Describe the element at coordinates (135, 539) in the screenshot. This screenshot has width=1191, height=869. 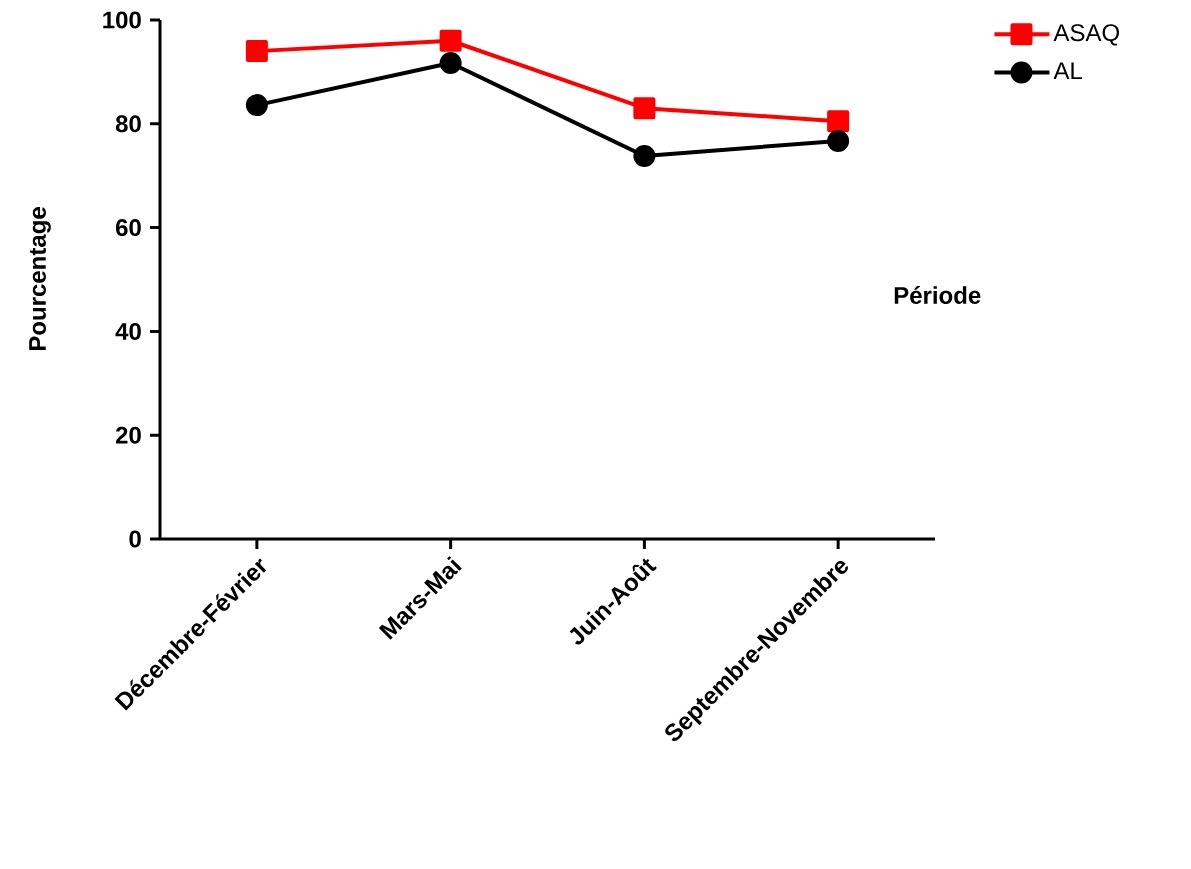
I see `y-tick-label: 0` at that location.